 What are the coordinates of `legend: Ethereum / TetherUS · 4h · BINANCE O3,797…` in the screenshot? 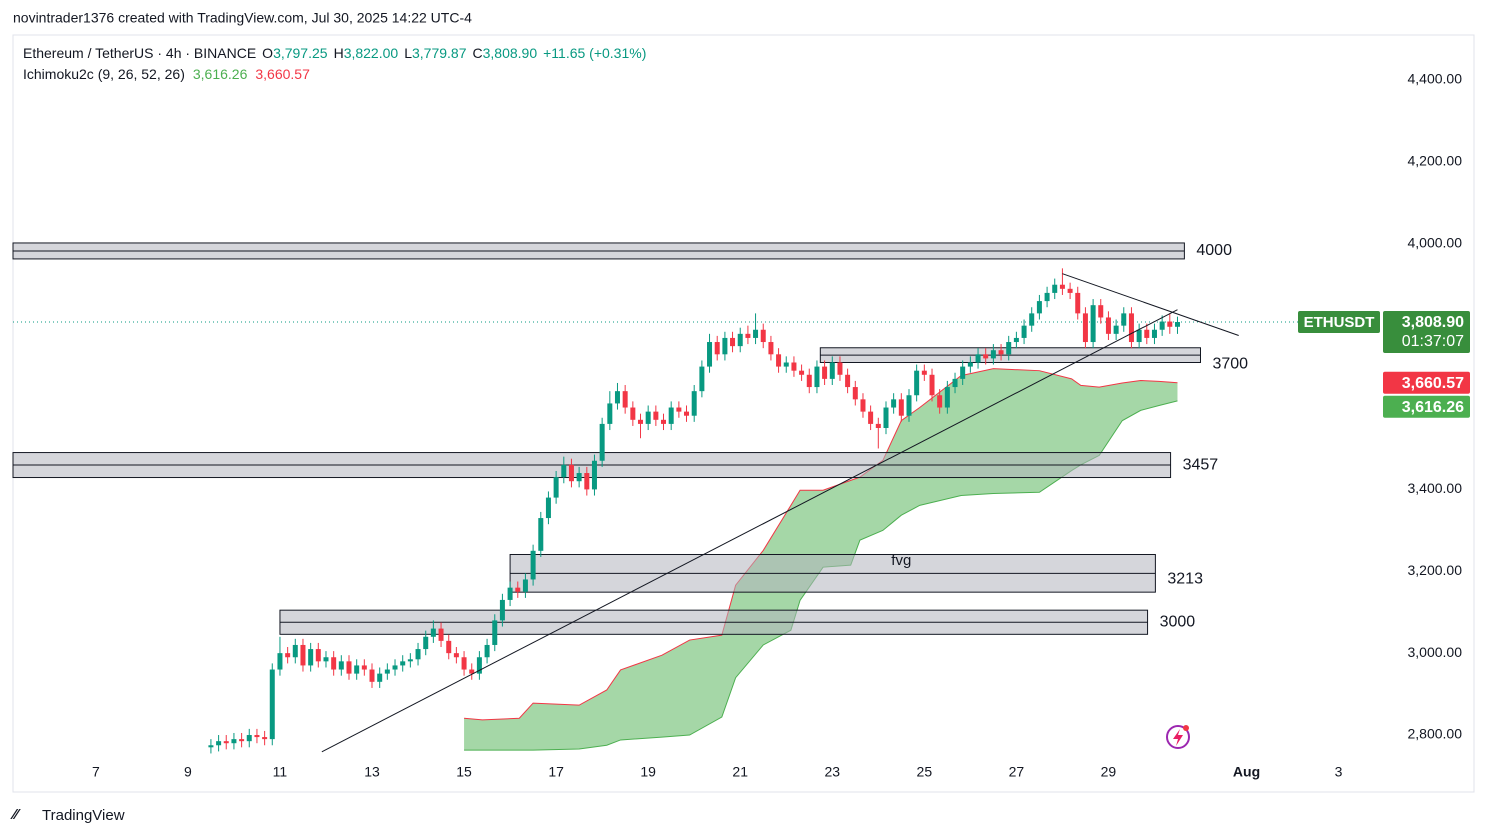 It's located at (334, 53).